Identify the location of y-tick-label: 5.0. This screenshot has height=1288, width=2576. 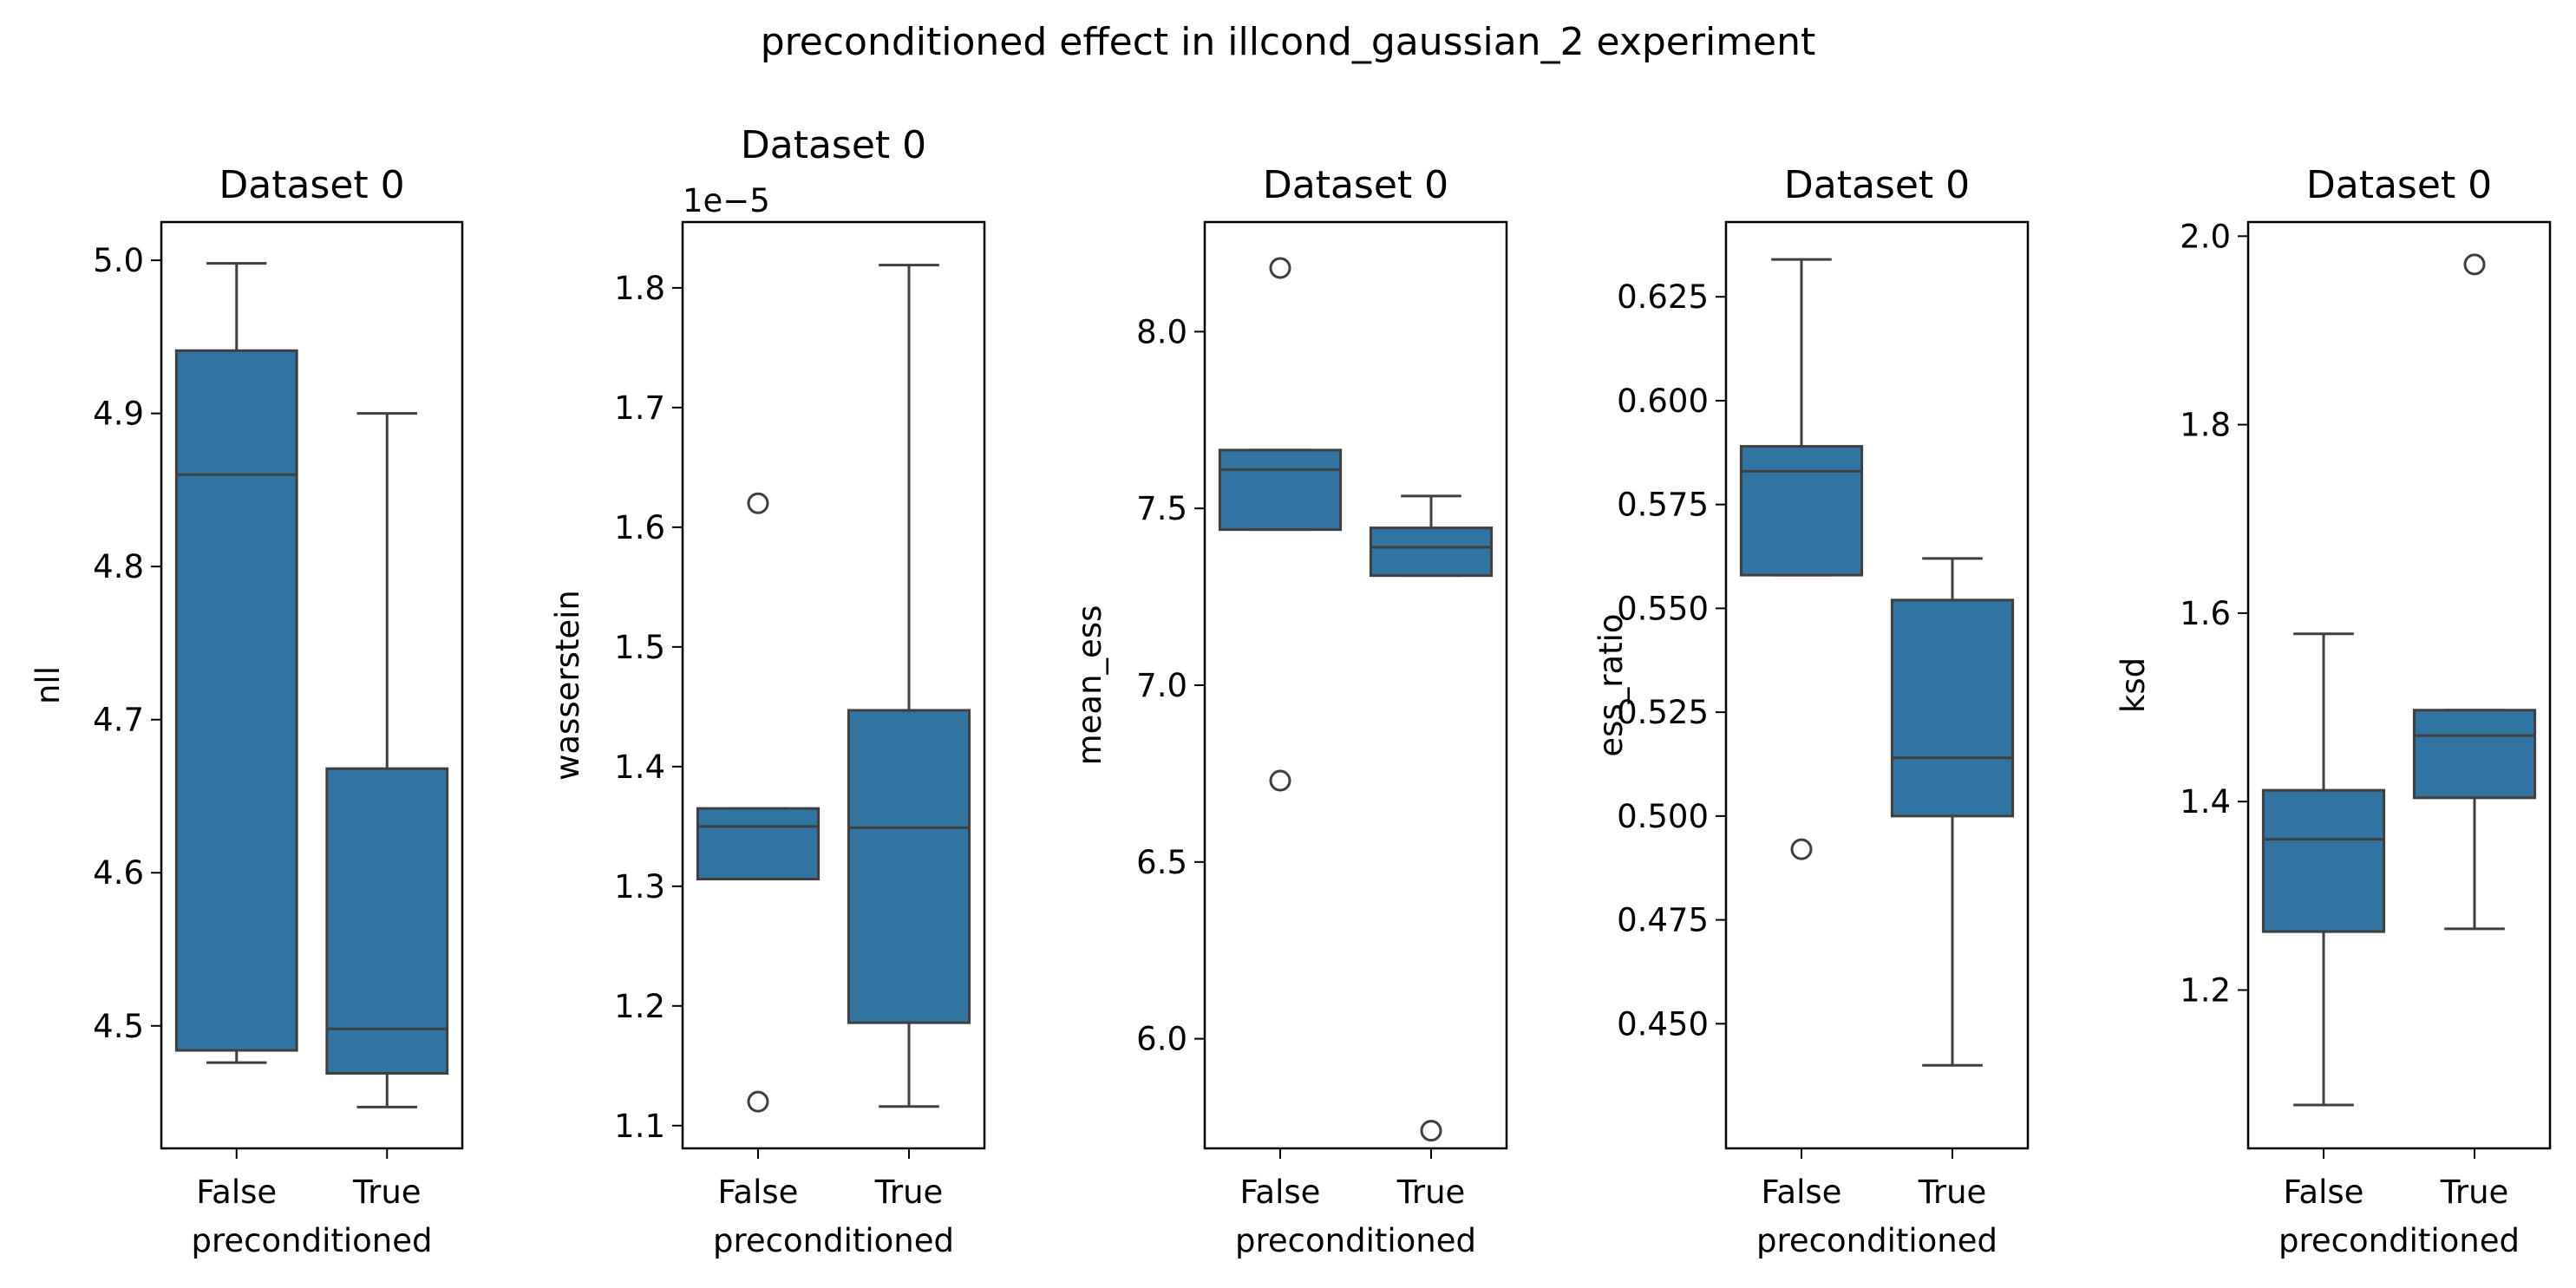
(118, 260).